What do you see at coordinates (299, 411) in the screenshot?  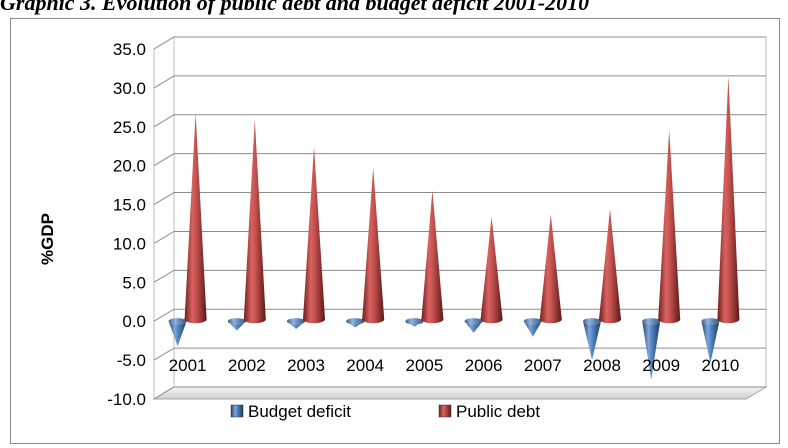 I see `legend-label: Budget deficit` at bounding box center [299, 411].